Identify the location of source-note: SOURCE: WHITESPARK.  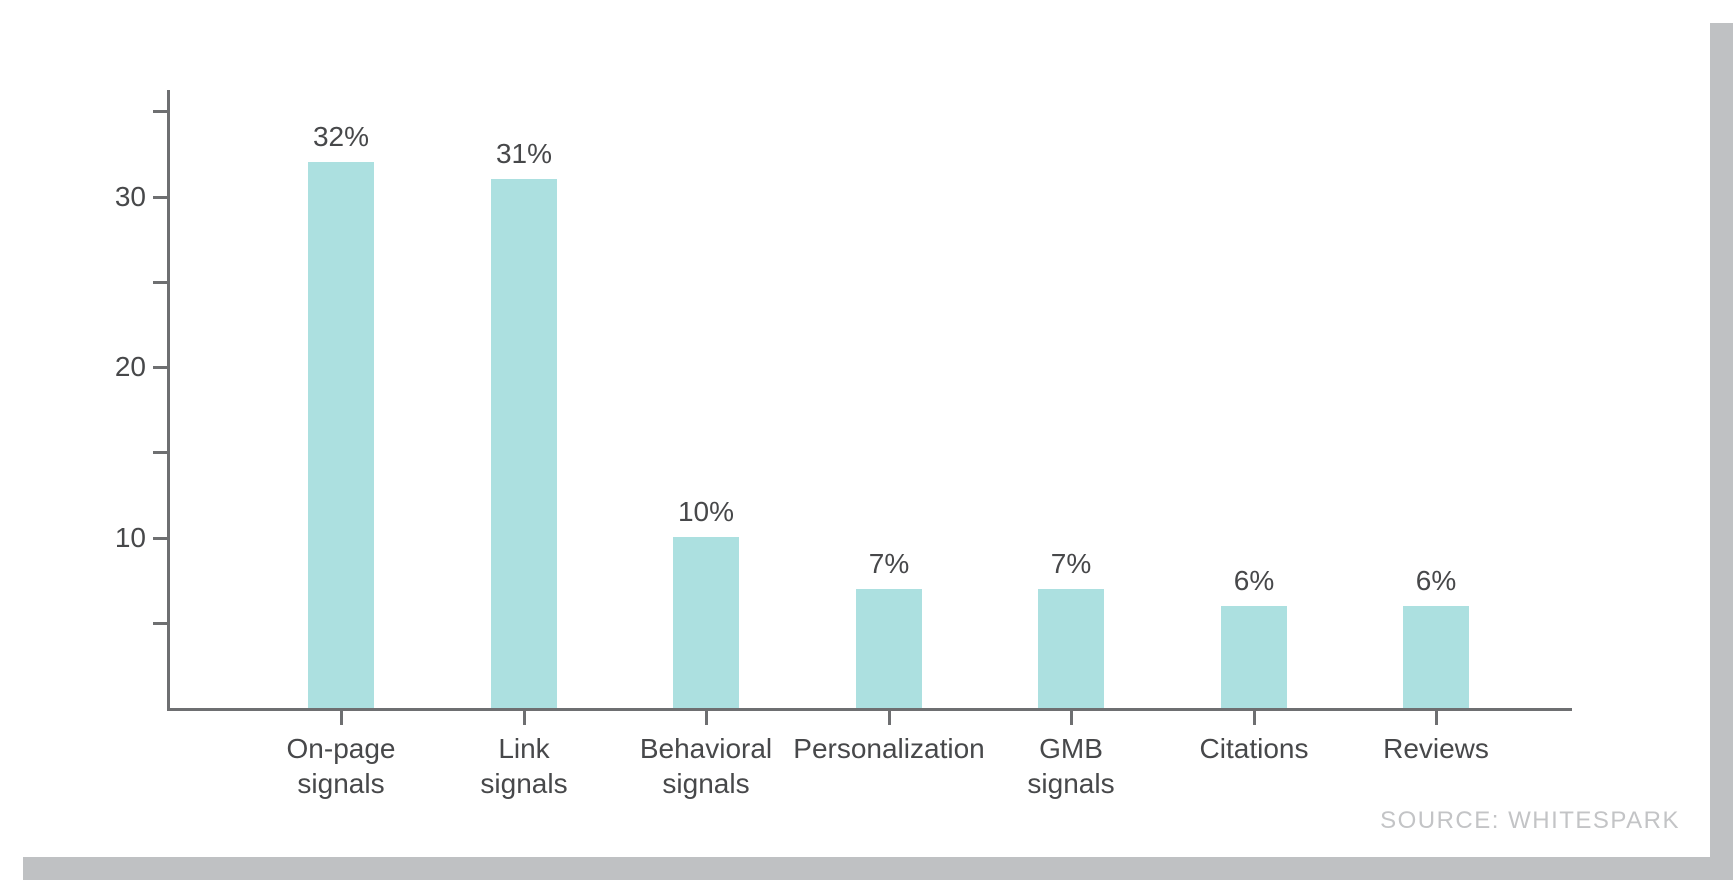
(1530, 820).